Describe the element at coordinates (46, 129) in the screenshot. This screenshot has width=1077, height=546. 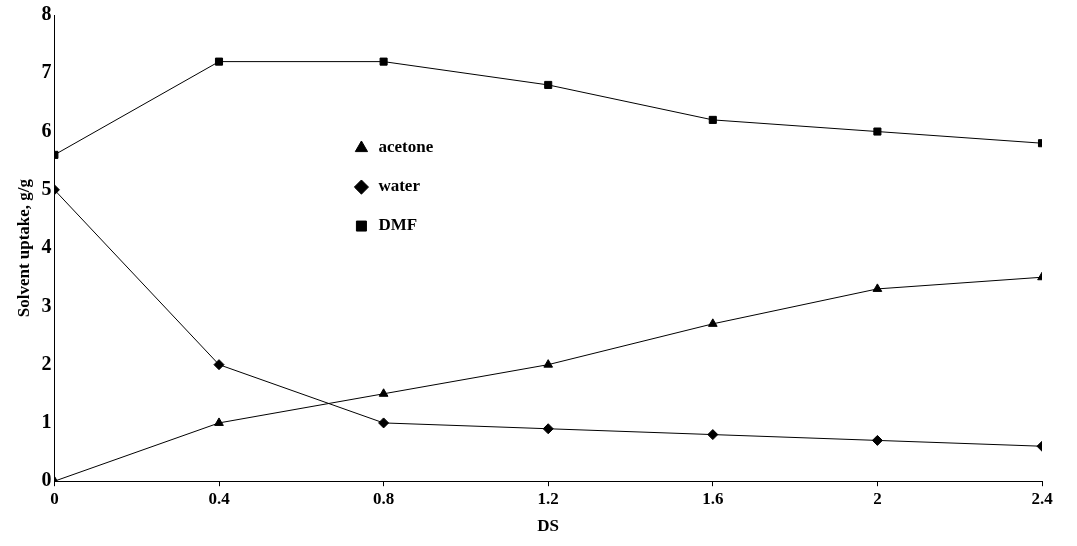
I see `y-tick-label: 6` at that location.